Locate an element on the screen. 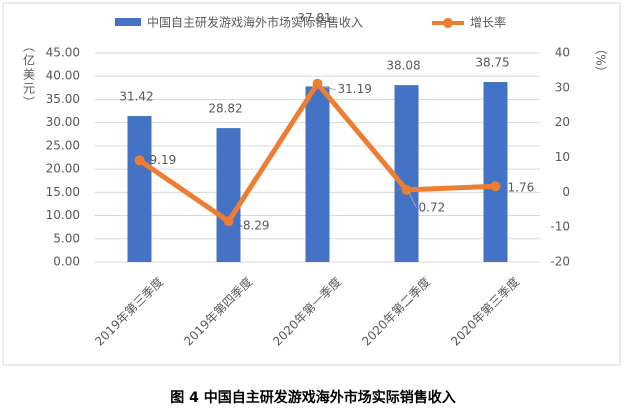 The width and height of the screenshot is (625, 418). line-value-label: -8.29 is located at coordinates (254, 226).